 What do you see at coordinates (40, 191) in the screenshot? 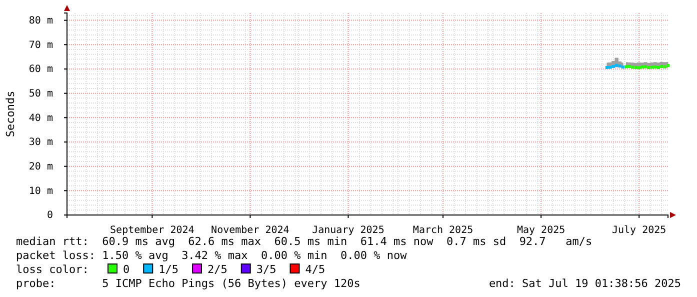
I see `y-tick-label: 10 m` at bounding box center [40, 191].